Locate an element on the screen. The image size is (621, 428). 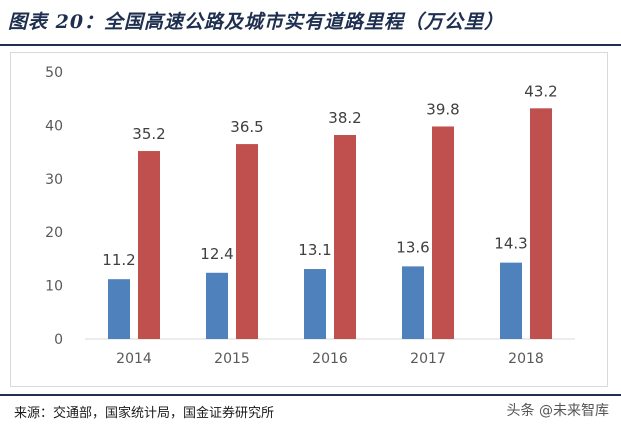
x-tick-label: 2016 is located at coordinates (330, 359).